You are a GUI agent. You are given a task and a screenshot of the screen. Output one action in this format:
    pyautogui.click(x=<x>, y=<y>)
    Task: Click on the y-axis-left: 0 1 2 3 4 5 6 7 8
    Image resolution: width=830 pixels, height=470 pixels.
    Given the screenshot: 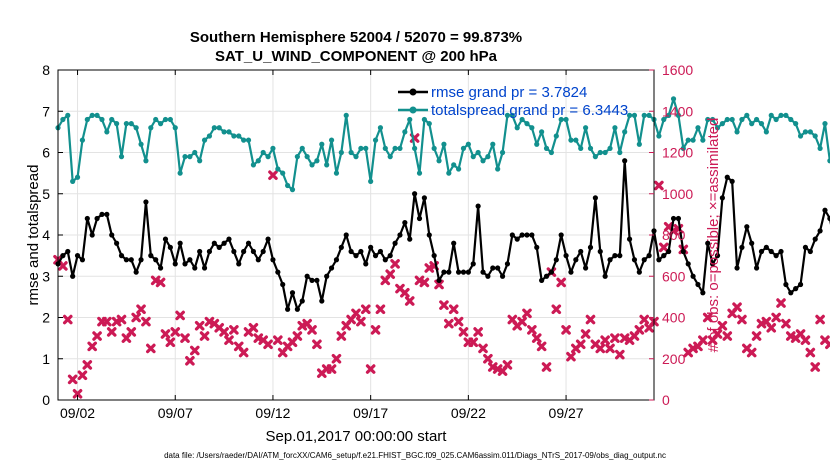 What is the action you would take?
    pyautogui.click(x=52, y=235)
    